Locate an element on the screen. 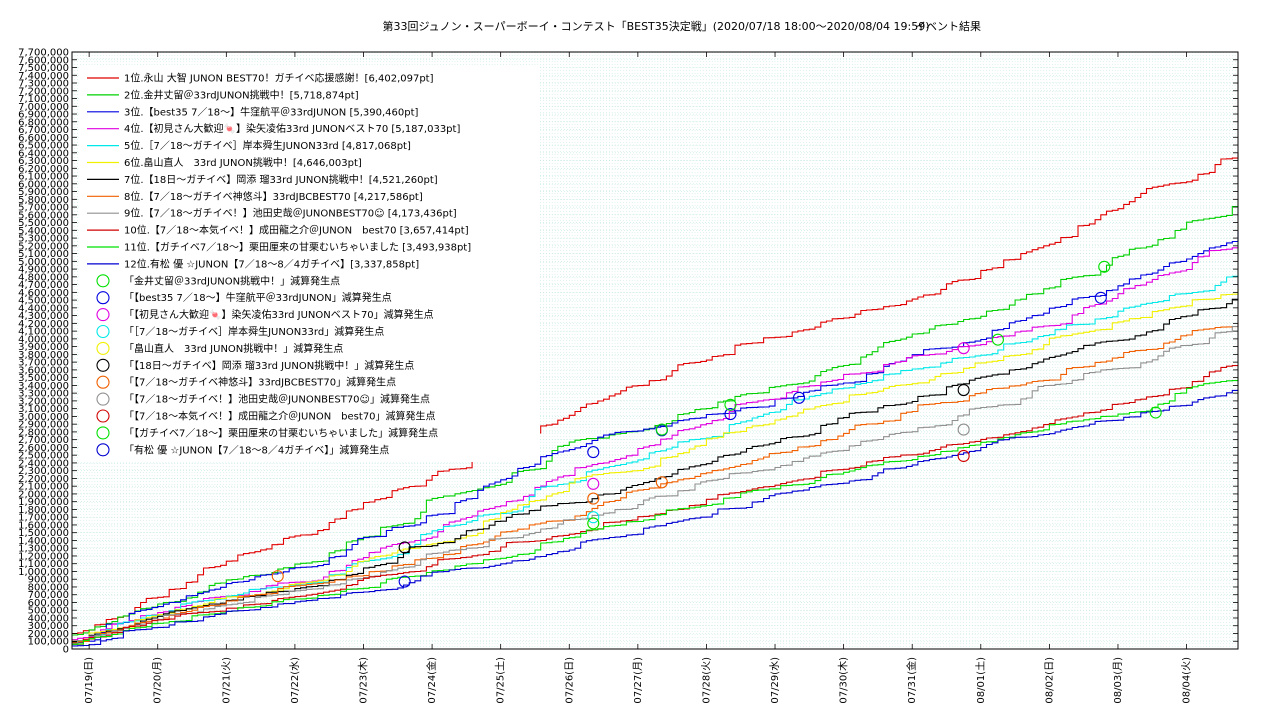  y-tick-label: 6,000,000 is located at coordinates (43, 184).